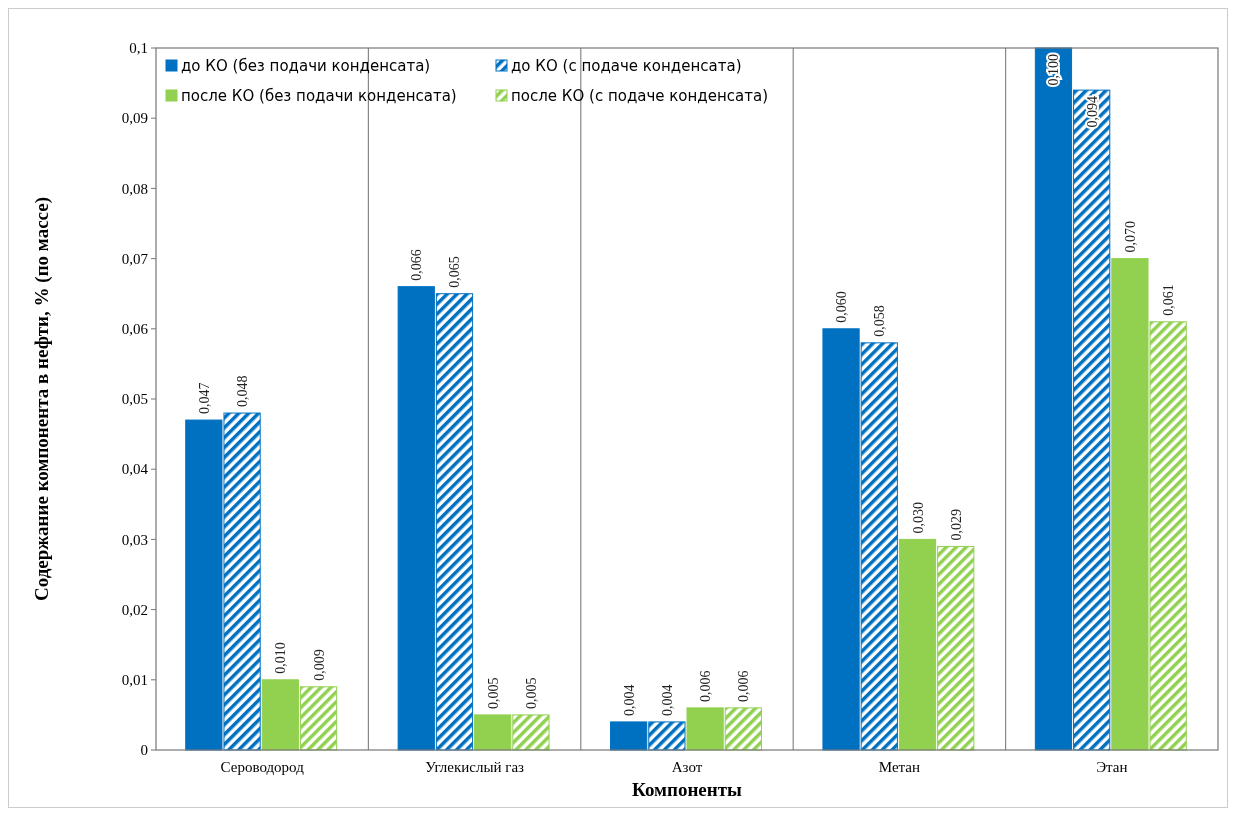 The height and width of the screenshot is (816, 1237). Describe the element at coordinates (281, 658) in the screenshot. I see `data-label: 0,010` at that location.